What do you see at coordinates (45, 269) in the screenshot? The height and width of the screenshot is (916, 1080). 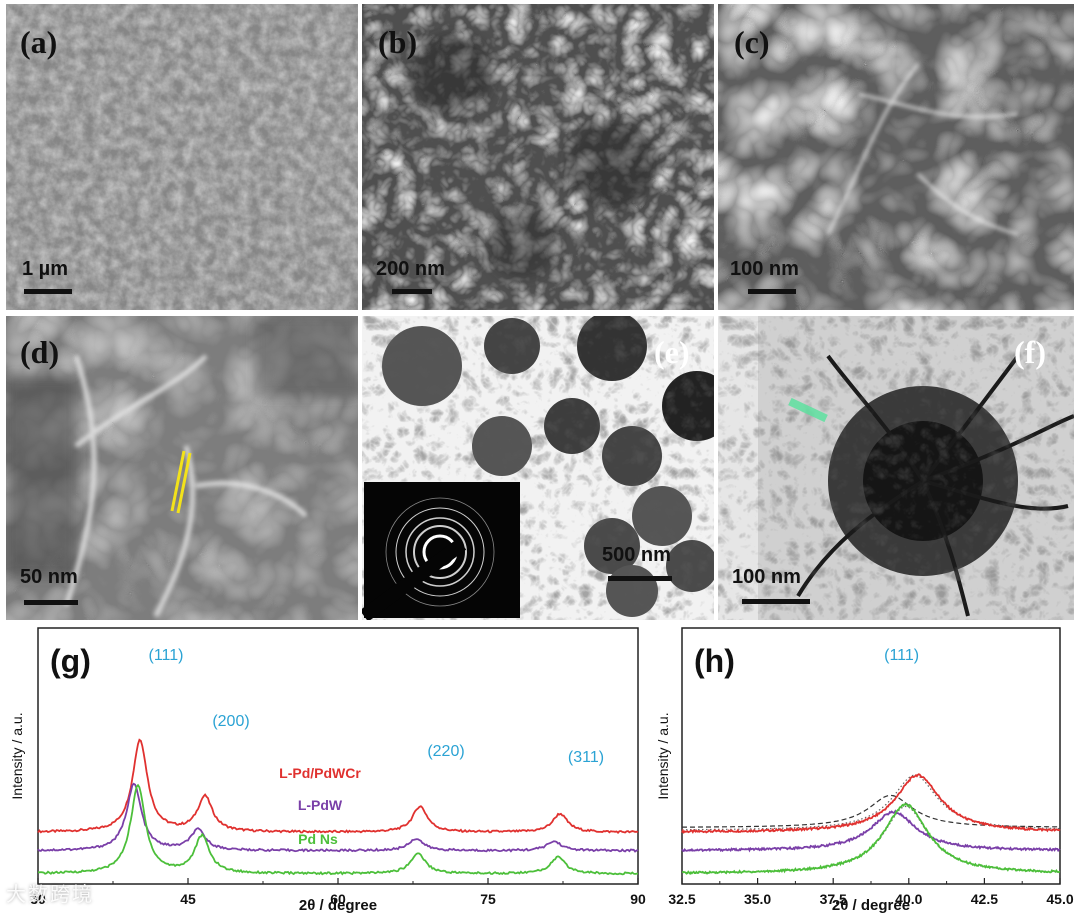 I see `scale-label-a: 1 µm` at bounding box center [45, 269].